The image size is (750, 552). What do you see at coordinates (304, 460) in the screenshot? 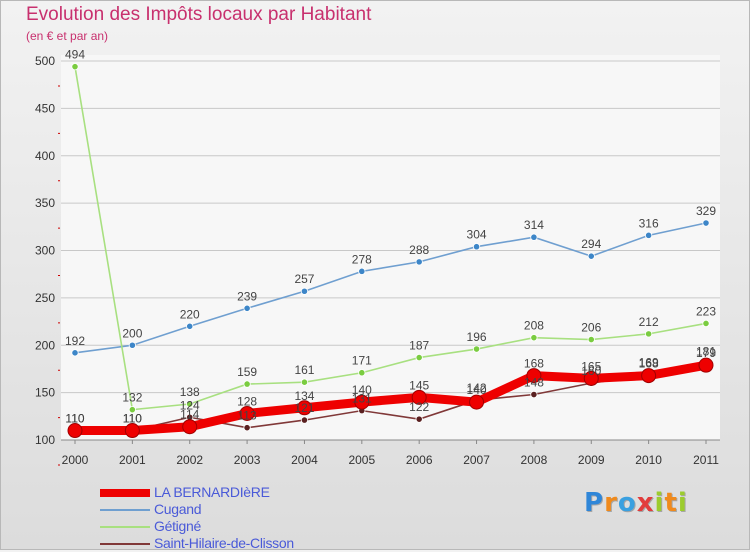
I see `x-tick-label: 2004` at bounding box center [304, 460].